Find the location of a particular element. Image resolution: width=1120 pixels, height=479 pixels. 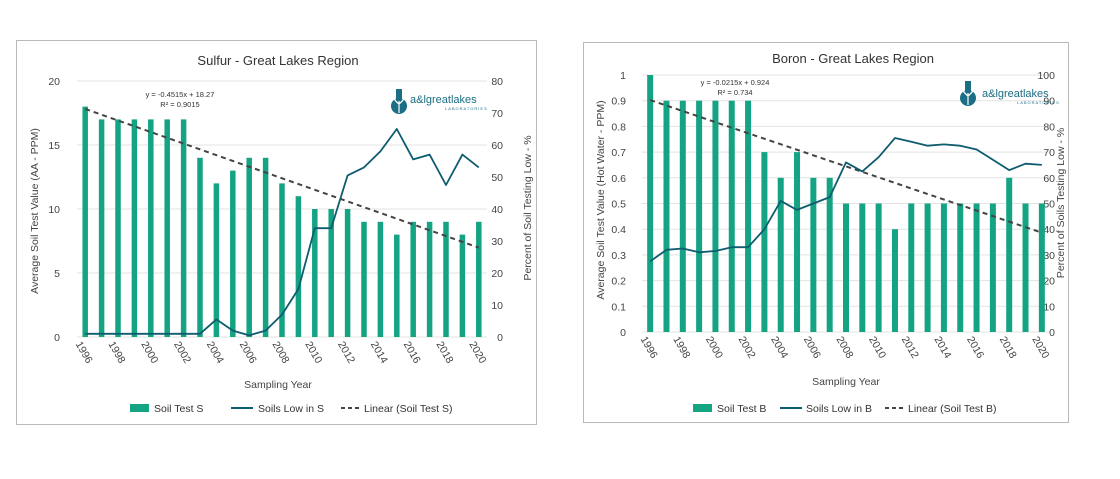

line-soils-low-in-b is located at coordinates (845, 200).